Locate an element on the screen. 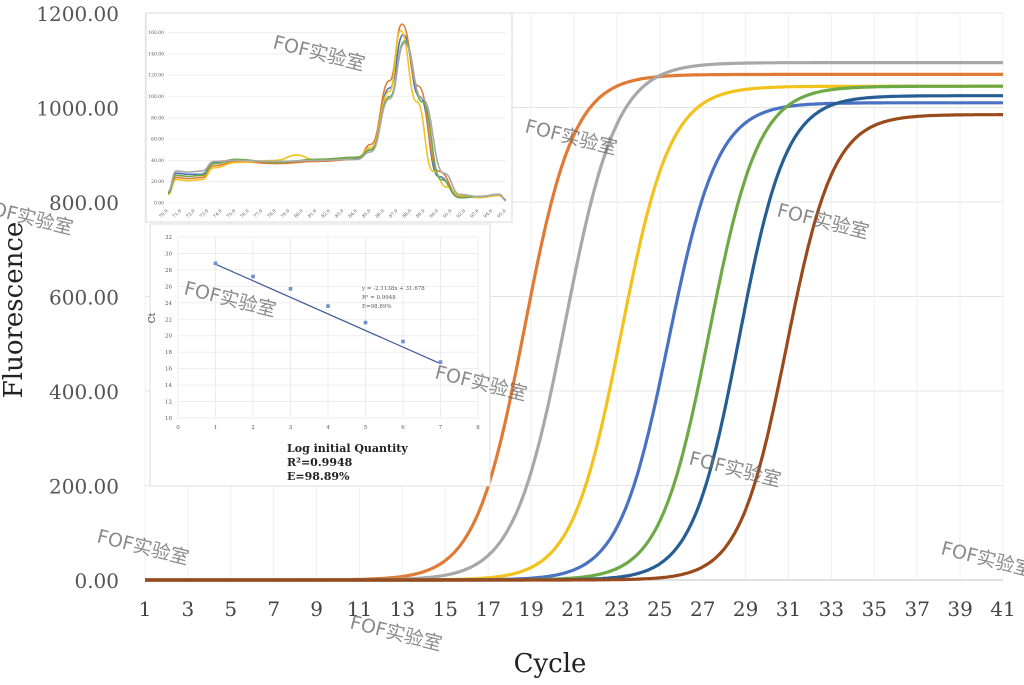 The image size is (1024, 685). melt-curve-orange is located at coordinates (337, 112).